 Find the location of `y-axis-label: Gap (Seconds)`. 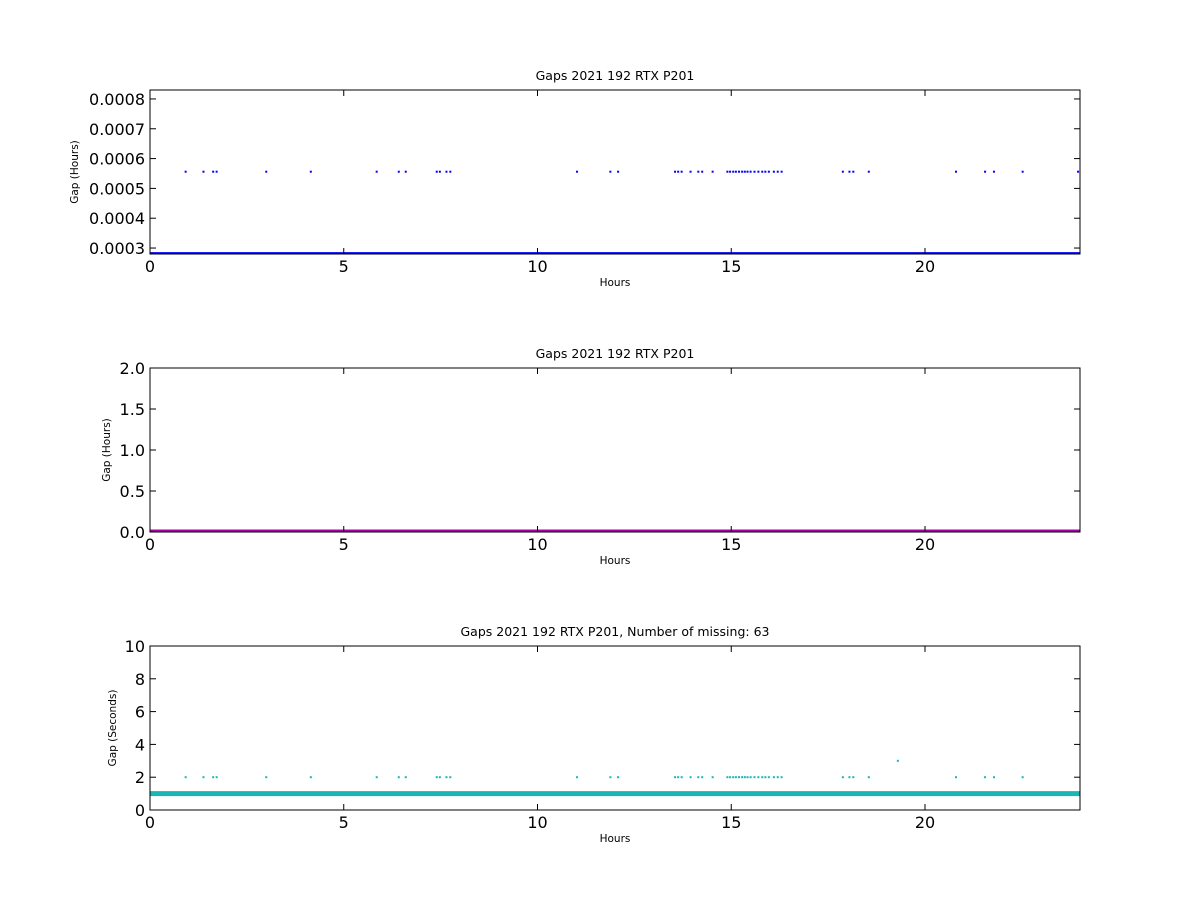

y-axis-label: Gap (Seconds) is located at coordinates (113, 728).